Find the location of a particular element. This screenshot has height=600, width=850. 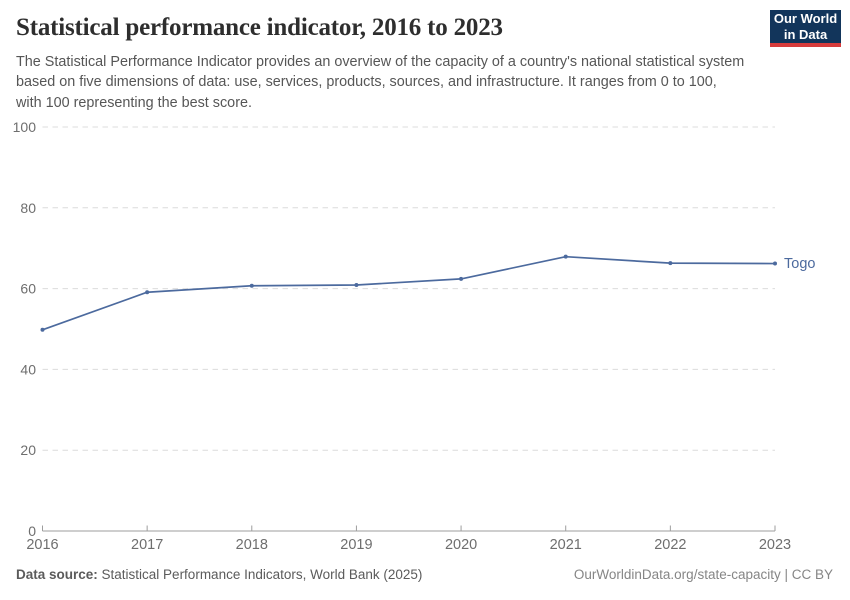

x-tick-label: 2019 is located at coordinates (356, 545).